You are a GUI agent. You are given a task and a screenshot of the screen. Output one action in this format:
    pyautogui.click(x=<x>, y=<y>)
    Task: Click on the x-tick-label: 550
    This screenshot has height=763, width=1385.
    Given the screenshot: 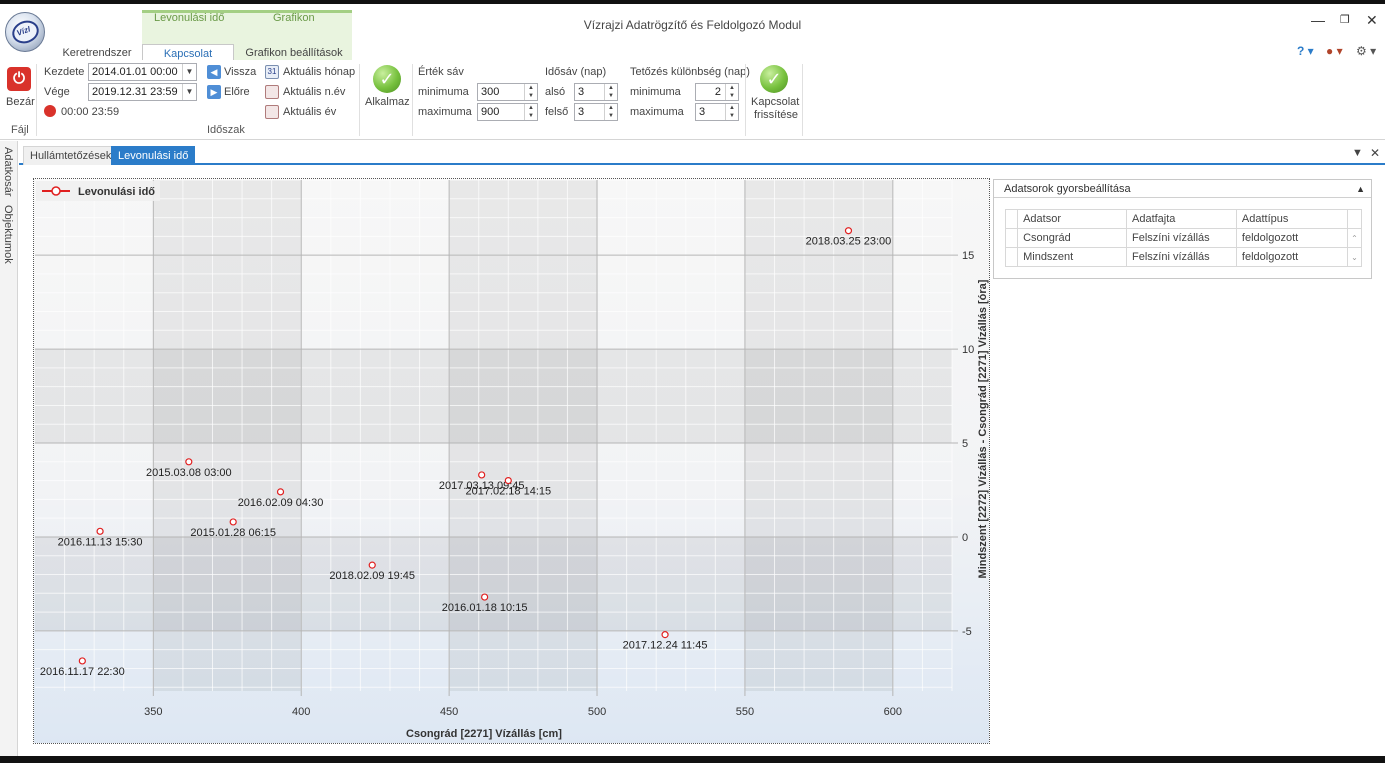 What is the action you would take?
    pyautogui.click(x=745, y=712)
    